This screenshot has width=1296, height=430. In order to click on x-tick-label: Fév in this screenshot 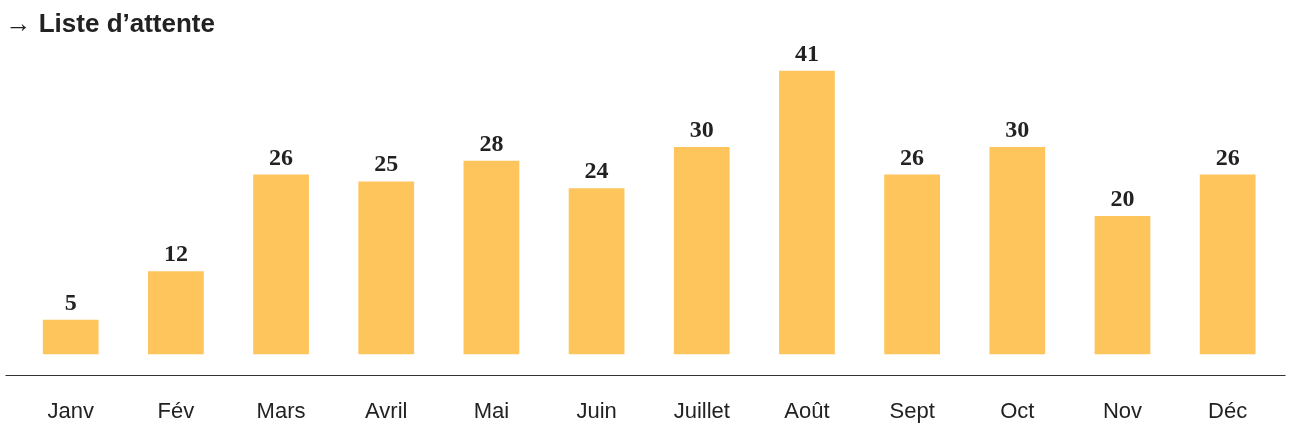, I will do `click(176, 410)`.